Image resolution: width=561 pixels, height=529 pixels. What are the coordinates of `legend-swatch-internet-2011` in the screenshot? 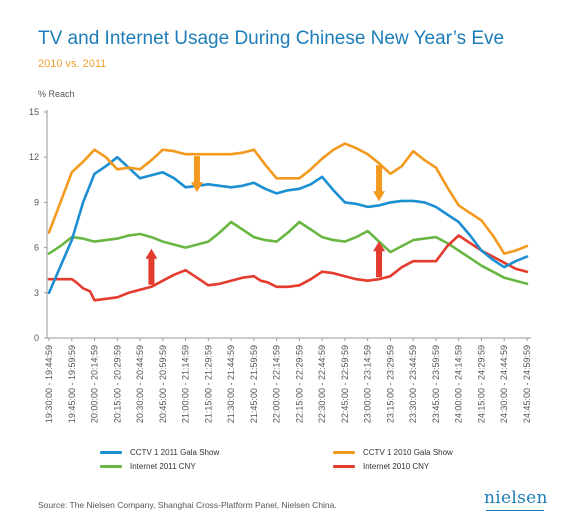 It's located at (111, 466).